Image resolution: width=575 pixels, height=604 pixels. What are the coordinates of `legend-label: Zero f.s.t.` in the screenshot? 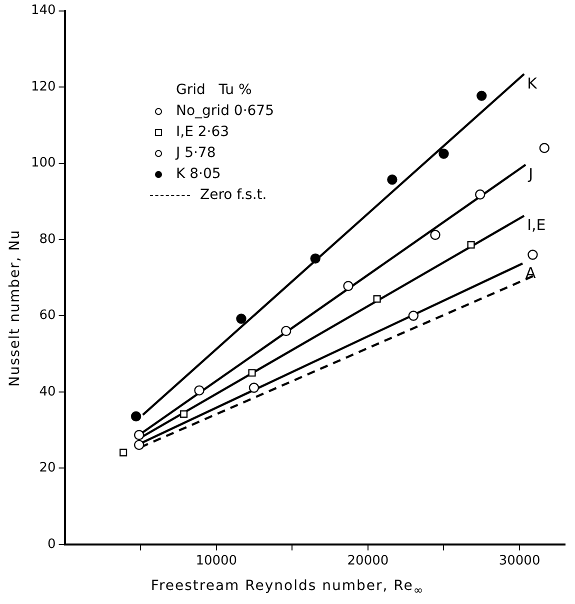 It's located at (233, 195).